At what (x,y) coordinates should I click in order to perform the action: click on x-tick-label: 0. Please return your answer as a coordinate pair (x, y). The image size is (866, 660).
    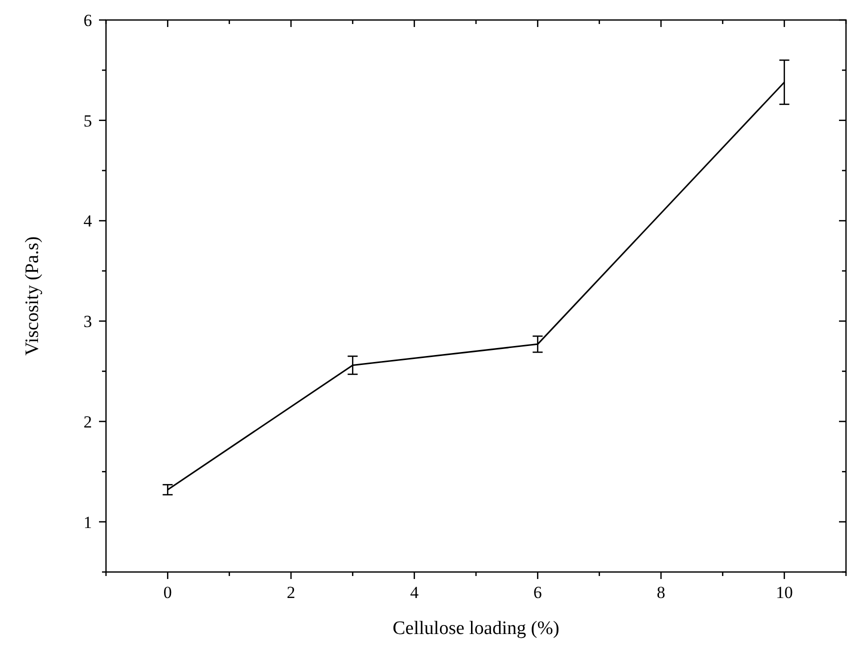
    Looking at the image, I should click on (167, 592).